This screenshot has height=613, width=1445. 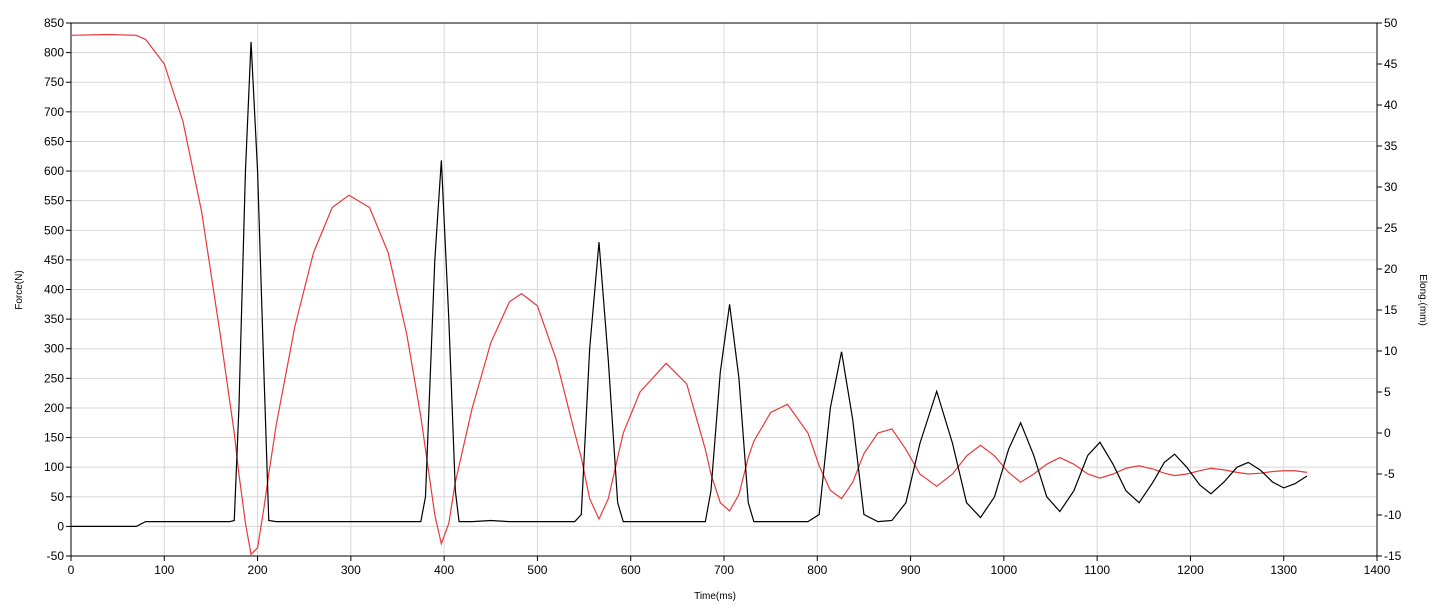 What do you see at coordinates (715, 596) in the screenshot?
I see `x-axis-label: Time(ms)` at bounding box center [715, 596].